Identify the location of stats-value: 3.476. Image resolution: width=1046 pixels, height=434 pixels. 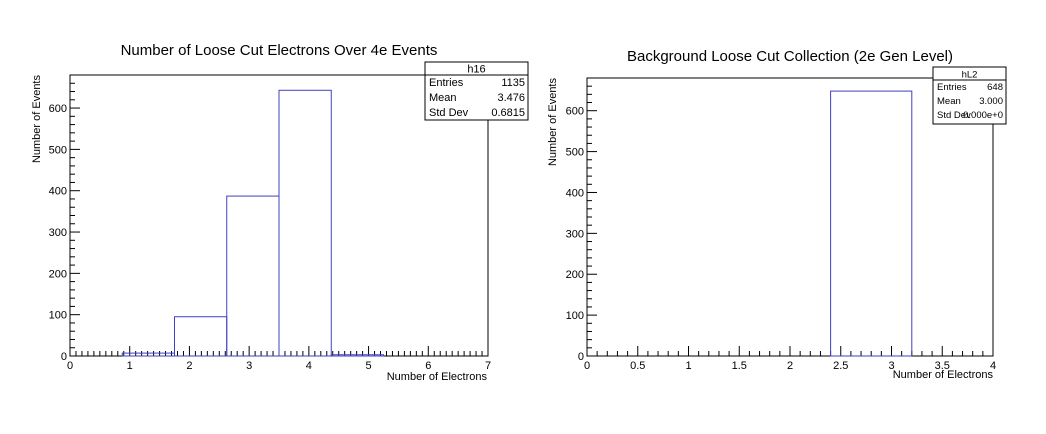
(511, 98).